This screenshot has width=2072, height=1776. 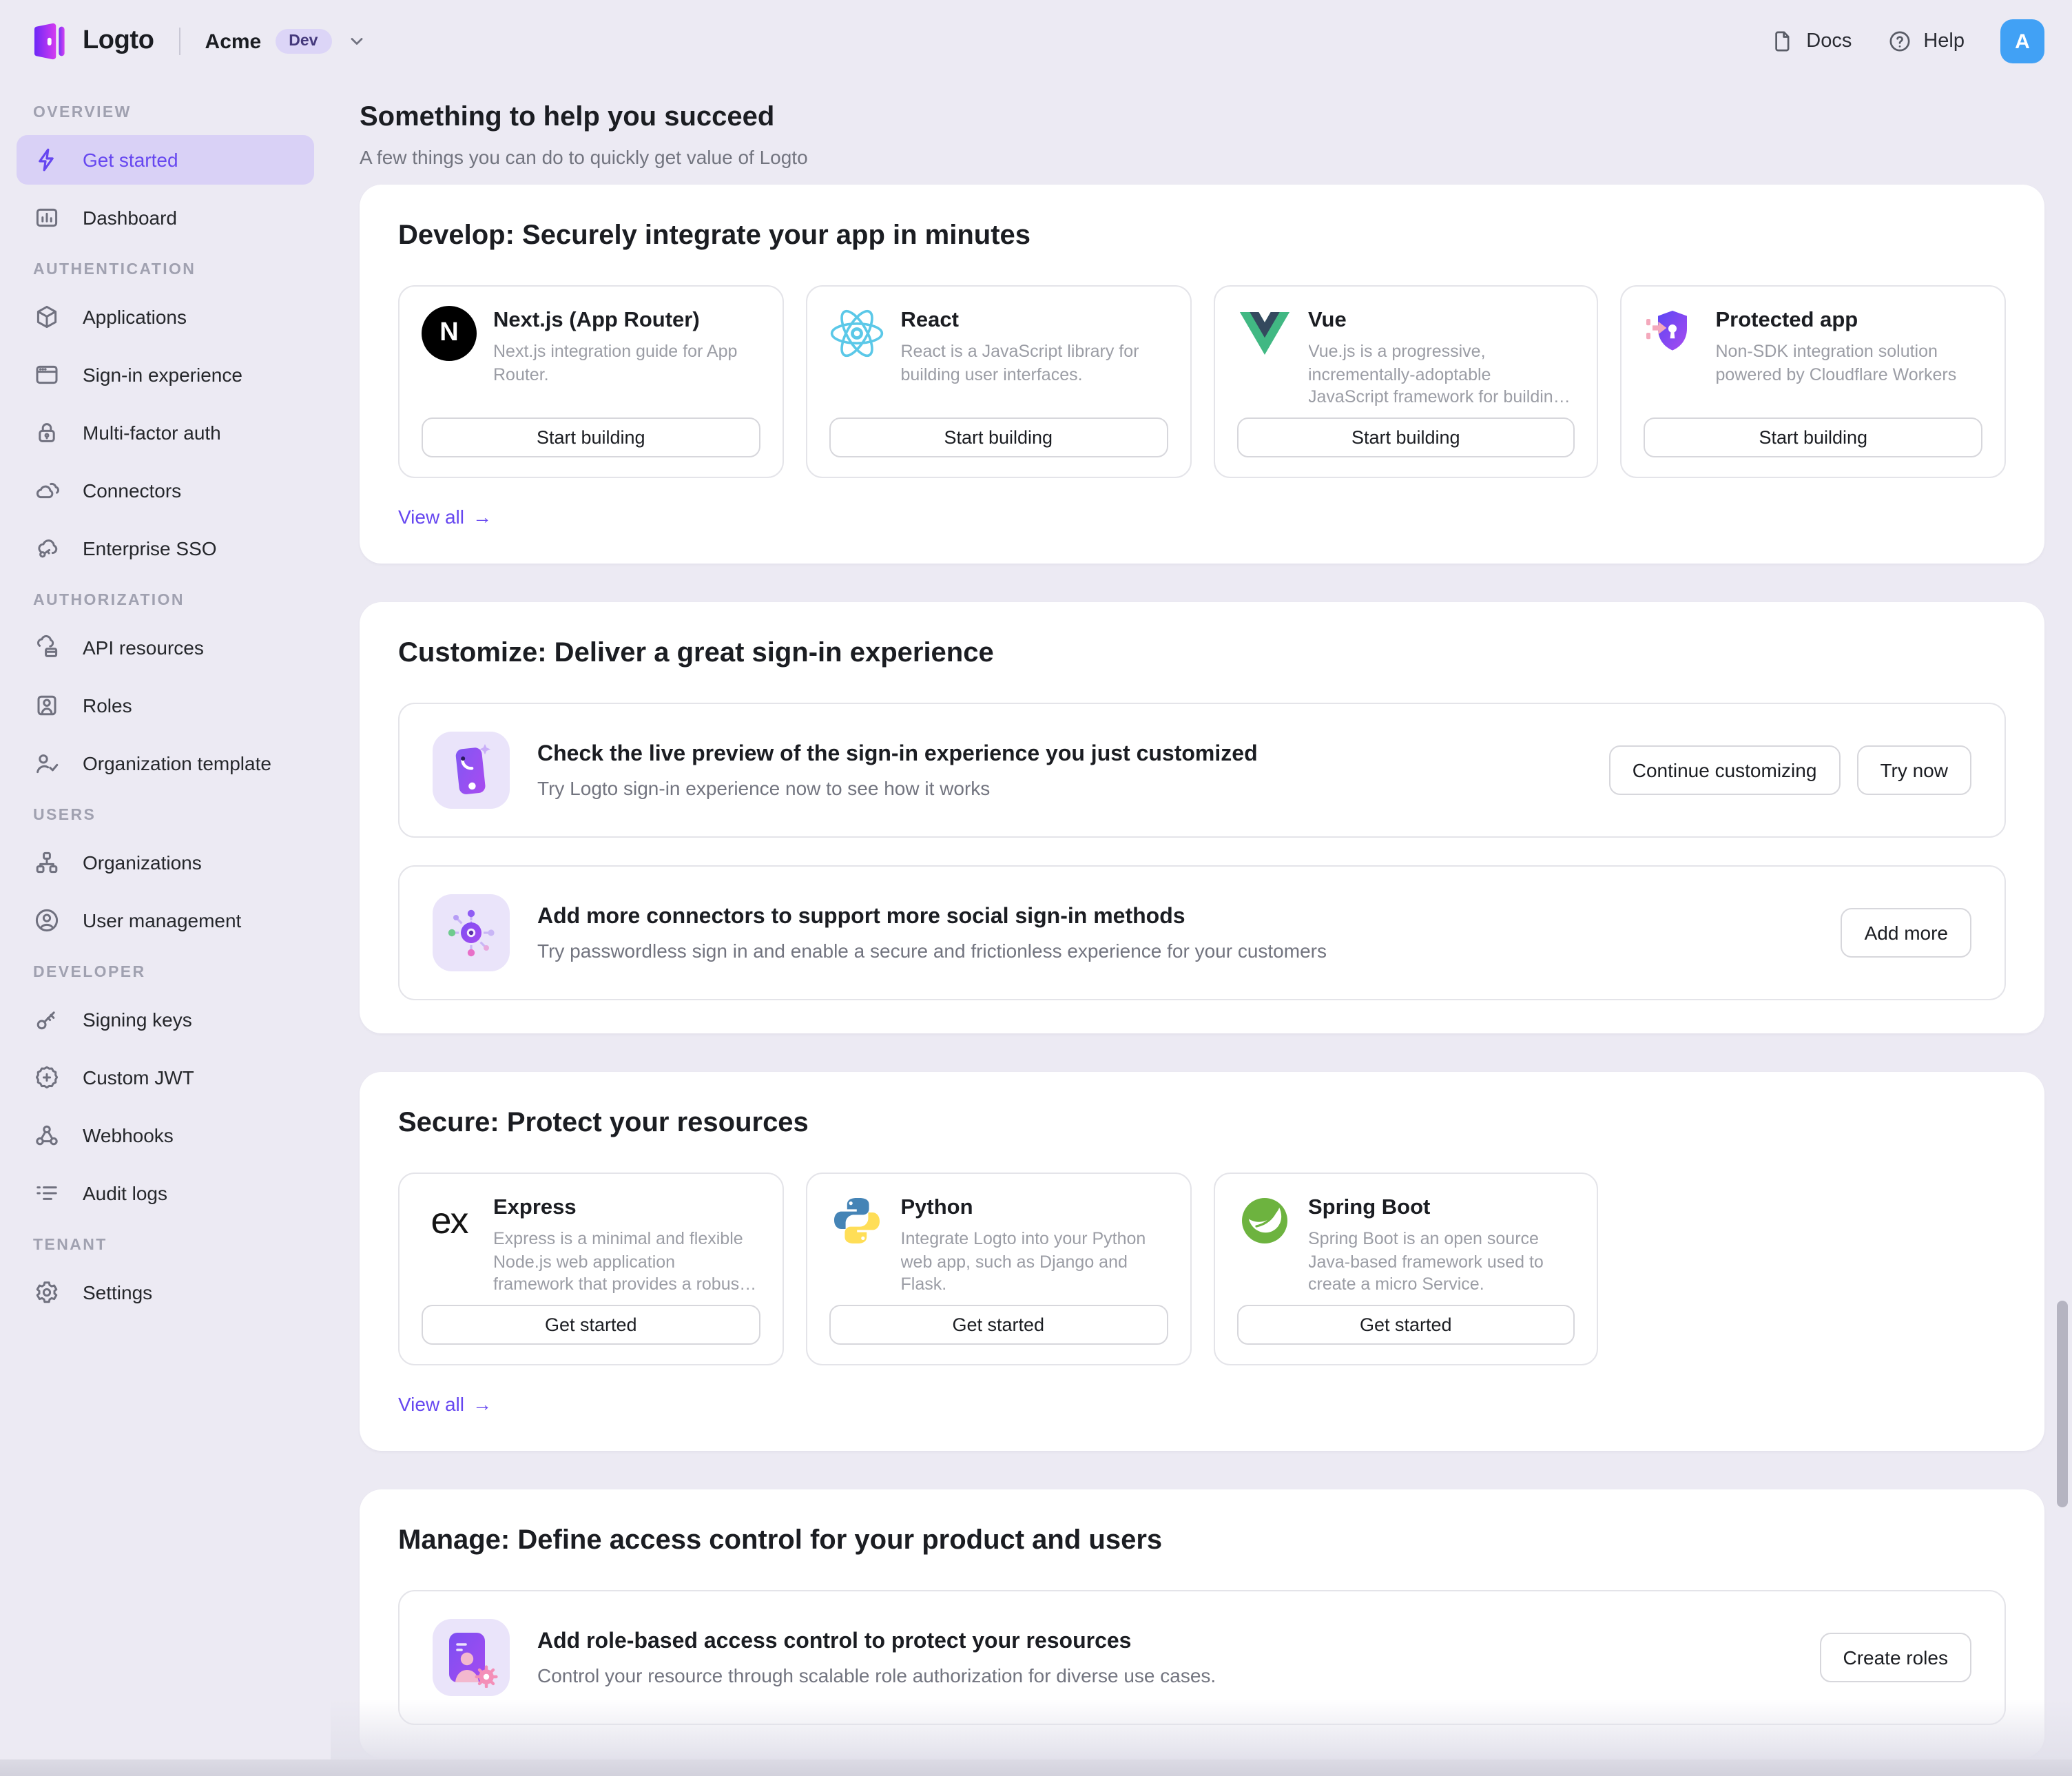 What do you see at coordinates (177, 763) in the screenshot?
I see `sidebar-item-label: Organization template` at bounding box center [177, 763].